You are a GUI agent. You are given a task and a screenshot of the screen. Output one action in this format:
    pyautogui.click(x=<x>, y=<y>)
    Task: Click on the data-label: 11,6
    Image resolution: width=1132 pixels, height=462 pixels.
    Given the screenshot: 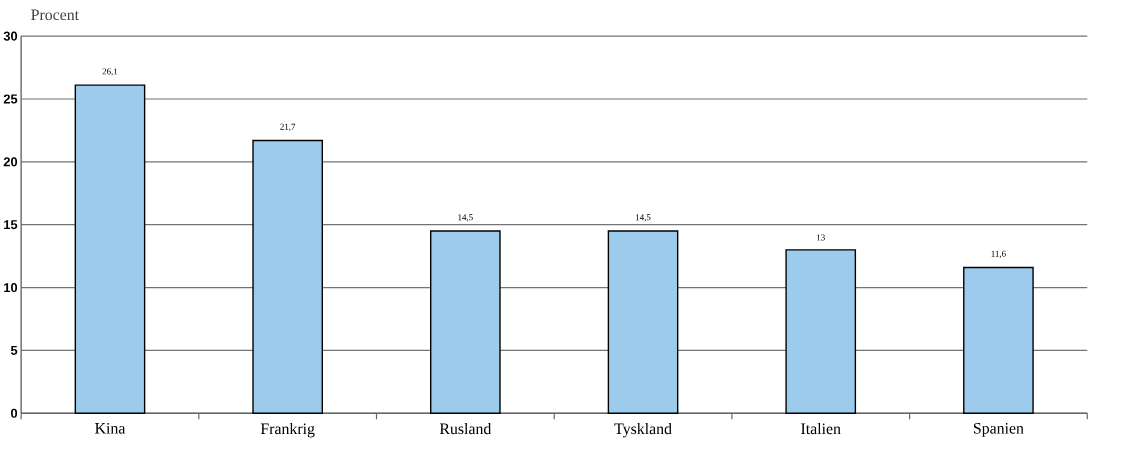 What is the action you would take?
    pyautogui.click(x=998, y=254)
    